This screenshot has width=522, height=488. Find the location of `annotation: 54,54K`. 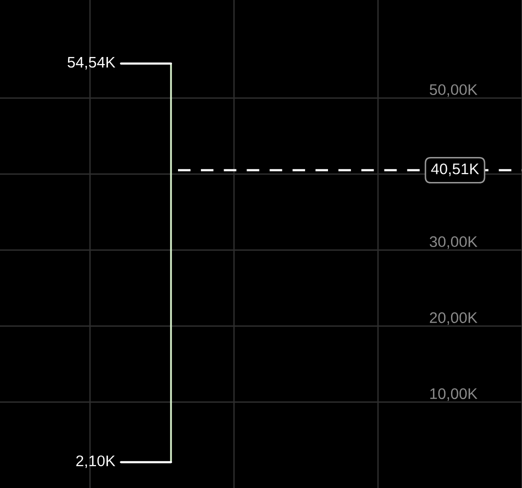

annotation: 54,54K is located at coordinates (92, 63).